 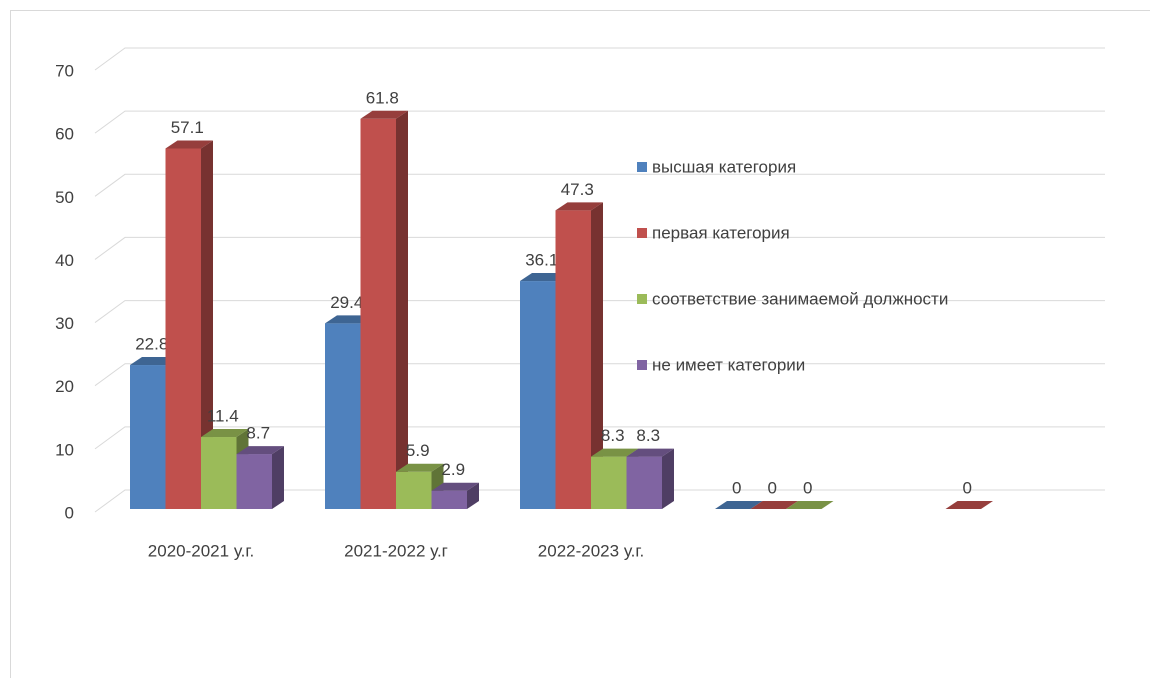 What do you see at coordinates (453, 469) in the screenshot?
I see `data-label: 2.9` at bounding box center [453, 469].